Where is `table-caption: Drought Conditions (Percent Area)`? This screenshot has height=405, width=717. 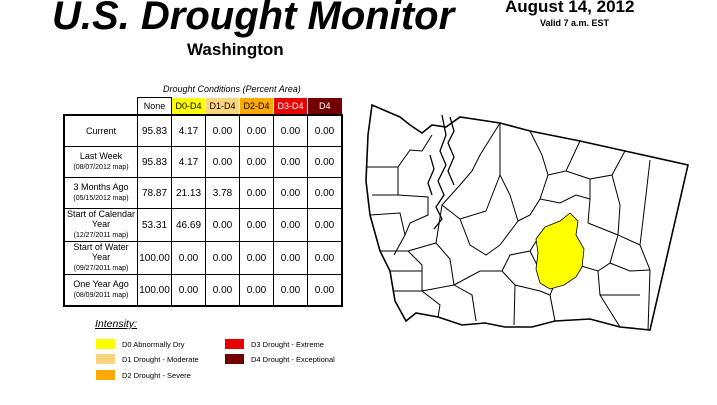
table-caption: Drought Conditions (Percent Area) is located at coordinates (232, 89).